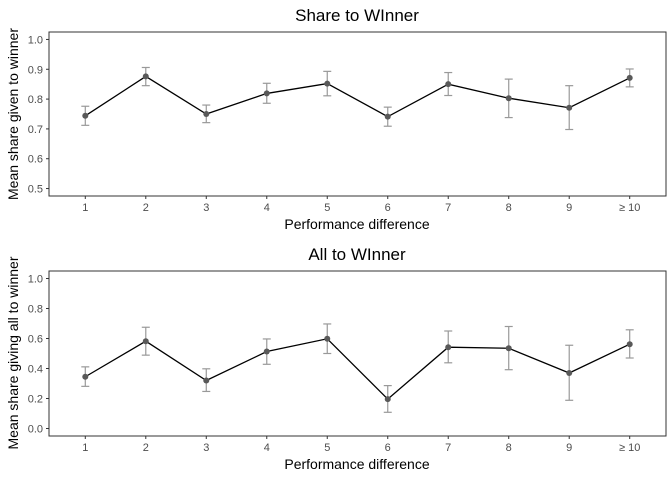  What do you see at coordinates (35, 190) in the screenshot?
I see `y-tick-label: 0.5` at bounding box center [35, 190].